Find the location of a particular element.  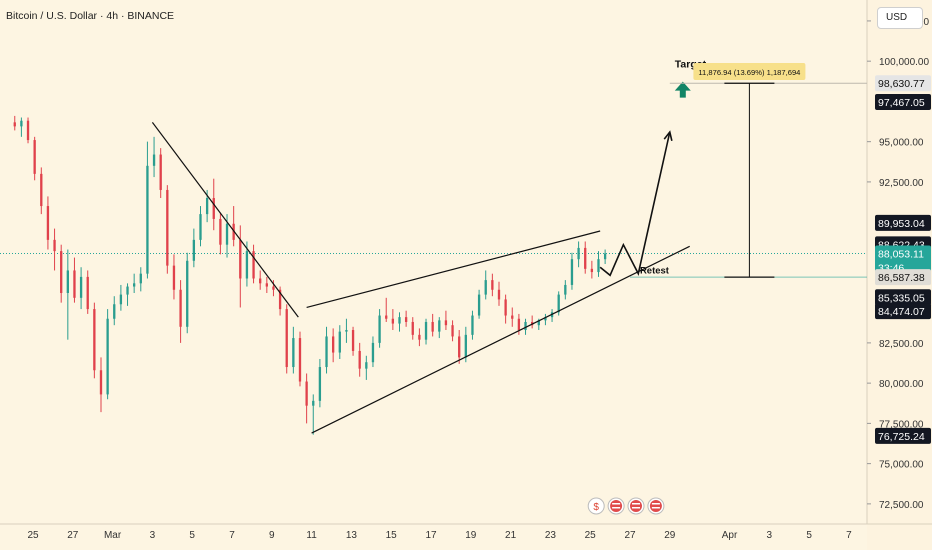

time-tick-label: 23 is located at coordinates (551, 535).